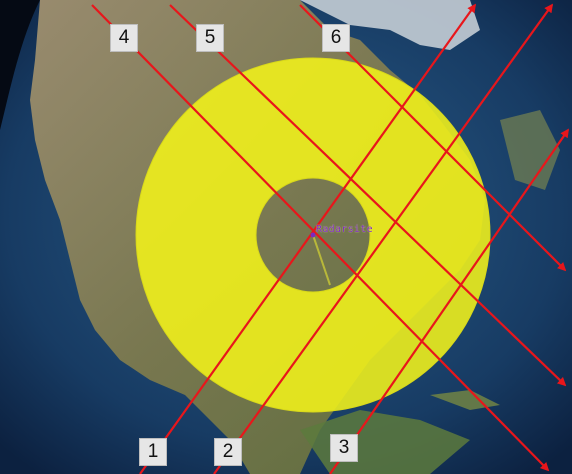 The image size is (572, 474). I want to click on radar-site-dot, so click(313, 235).